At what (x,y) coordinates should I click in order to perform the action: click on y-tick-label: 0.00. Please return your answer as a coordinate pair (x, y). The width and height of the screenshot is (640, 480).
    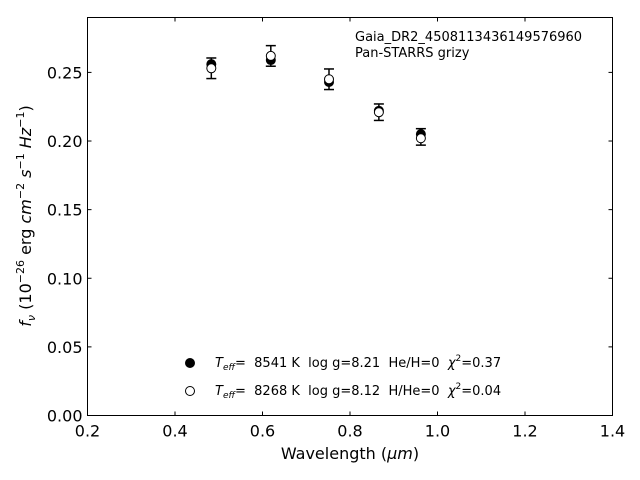
    Looking at the image, I should click on (65, 416).